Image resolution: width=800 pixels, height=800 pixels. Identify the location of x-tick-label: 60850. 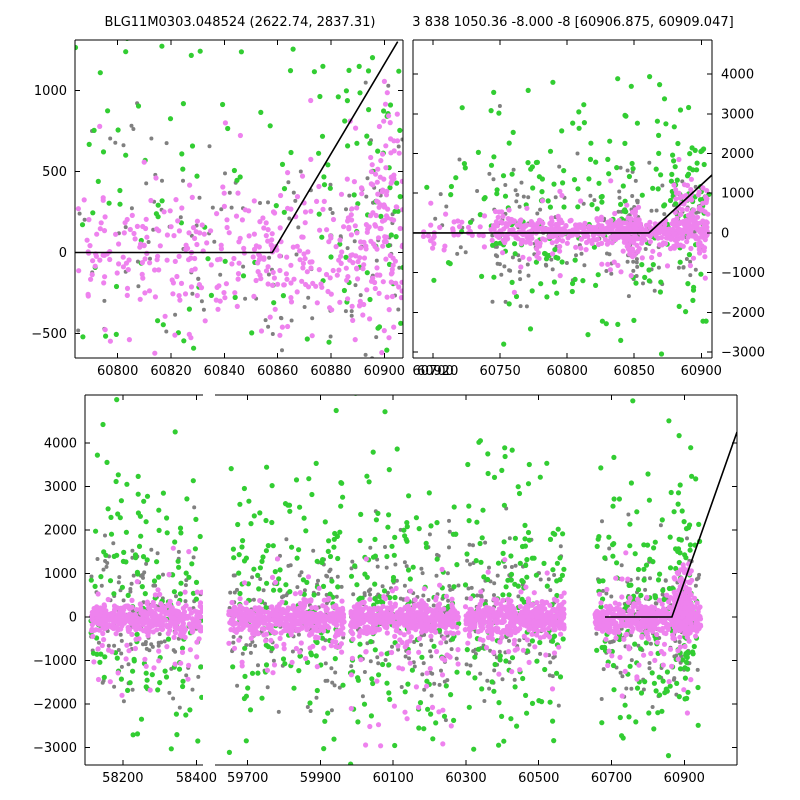
(634, 371).